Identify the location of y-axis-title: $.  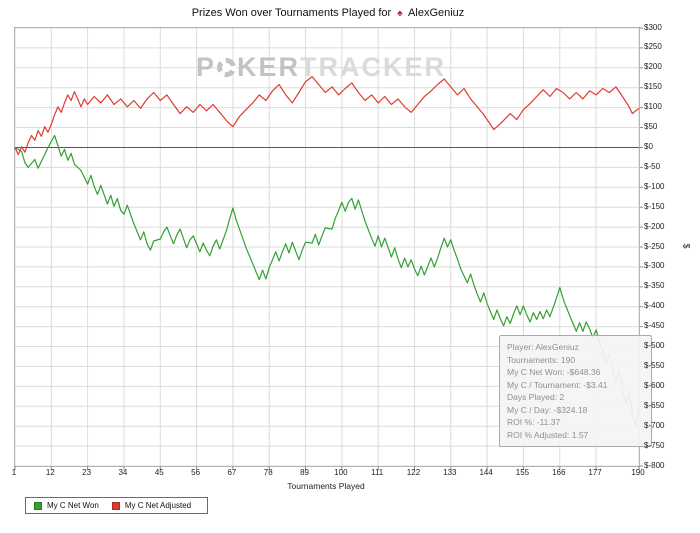
(686, 246).